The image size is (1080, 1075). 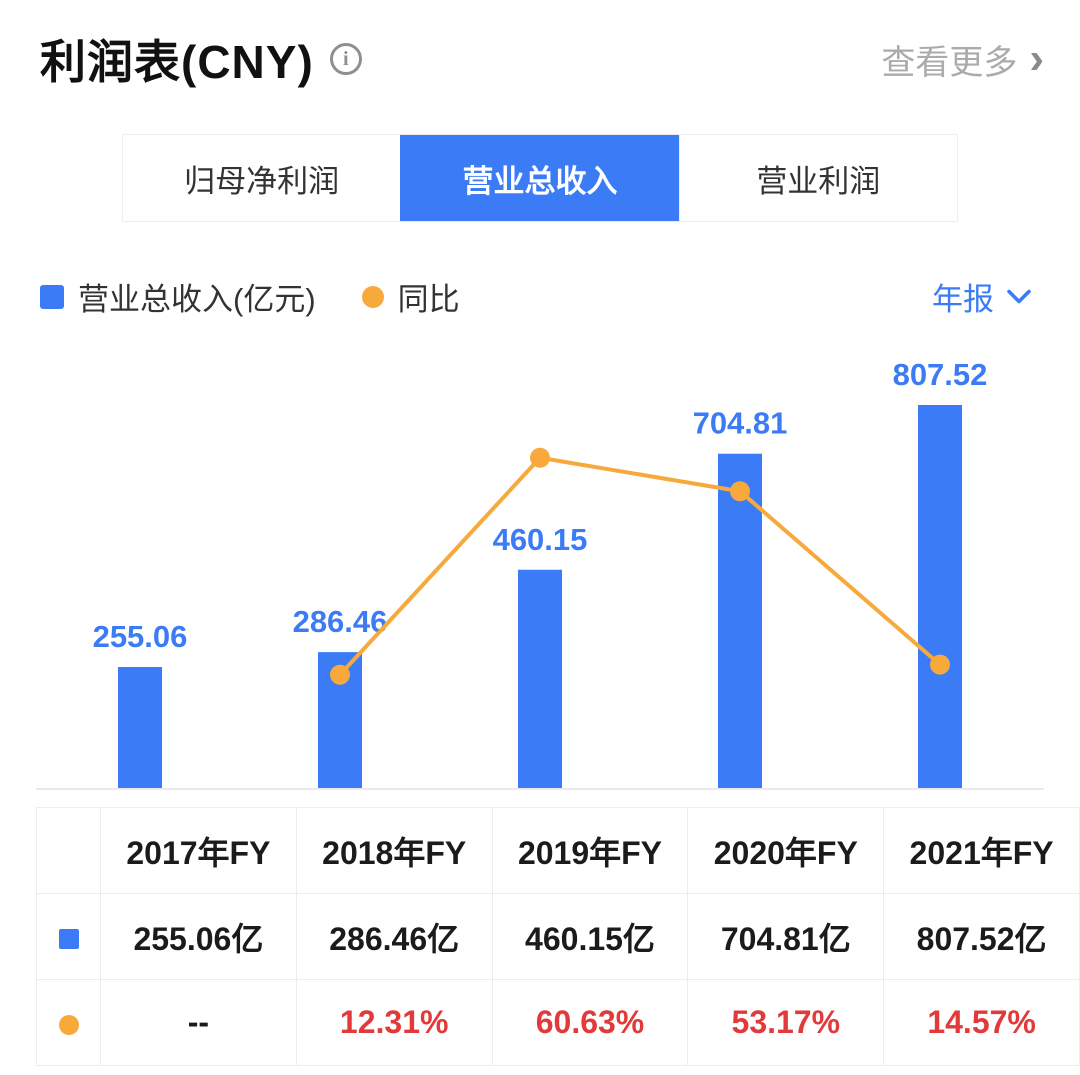 What do you see at coordinates (940, 374) in the screenshot?
I see `bar-value-label: 807.52` at bounding box center [940, 374].